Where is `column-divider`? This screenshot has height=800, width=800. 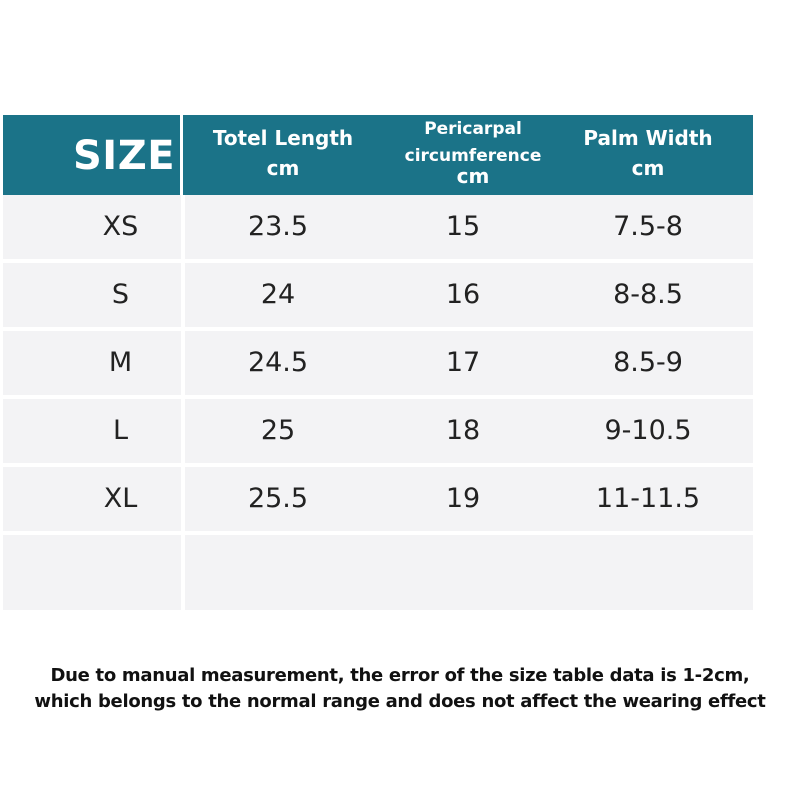 column-divider is located at coordinates (183, 402).